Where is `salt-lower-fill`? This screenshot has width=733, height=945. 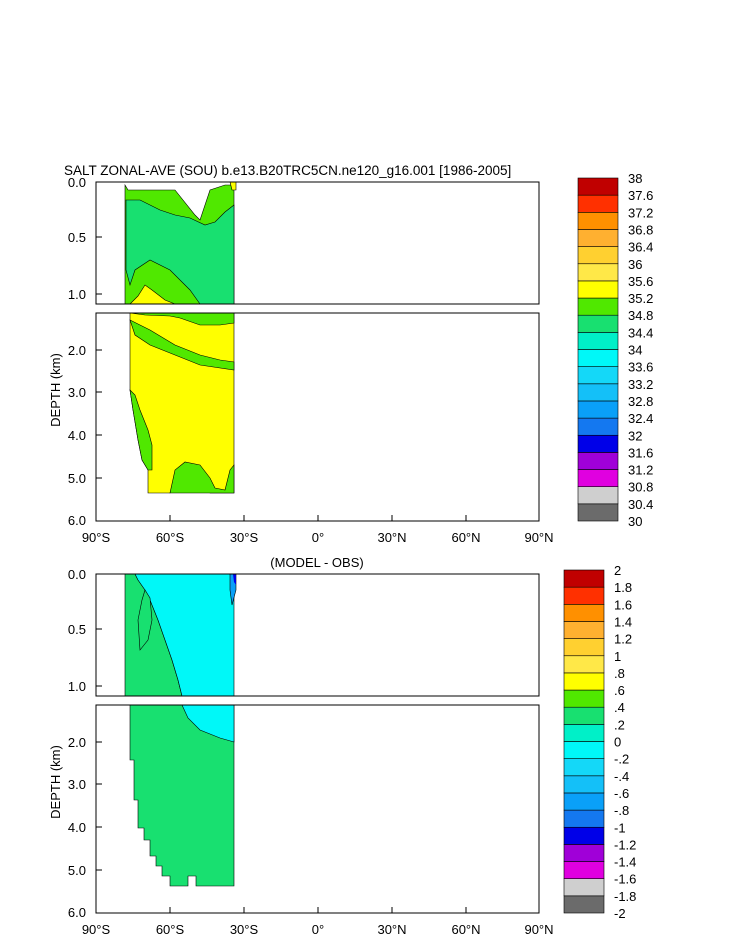 salt-lower-fill is located at coordinates (182, 403).